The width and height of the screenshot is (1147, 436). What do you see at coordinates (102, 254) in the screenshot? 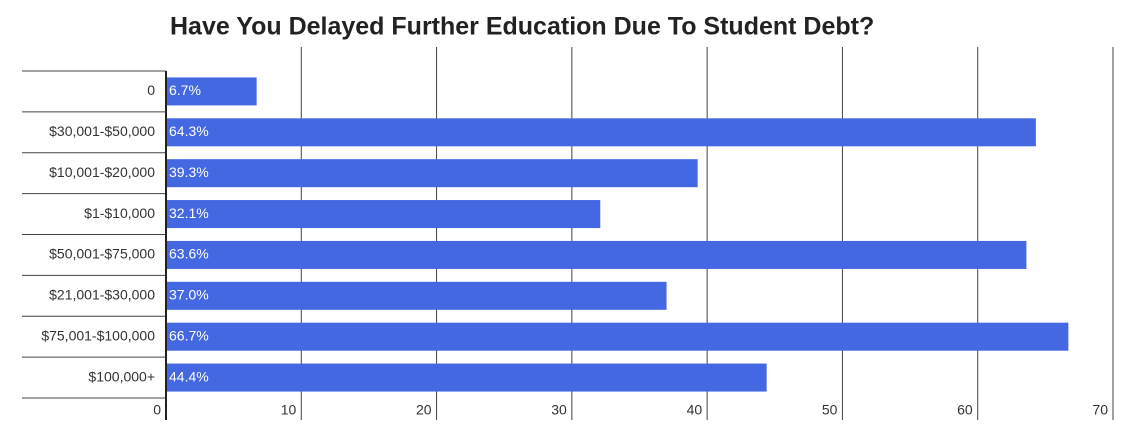
I see `y-tick-label: $50,001-$75,000` at bounding box center [102, 254].